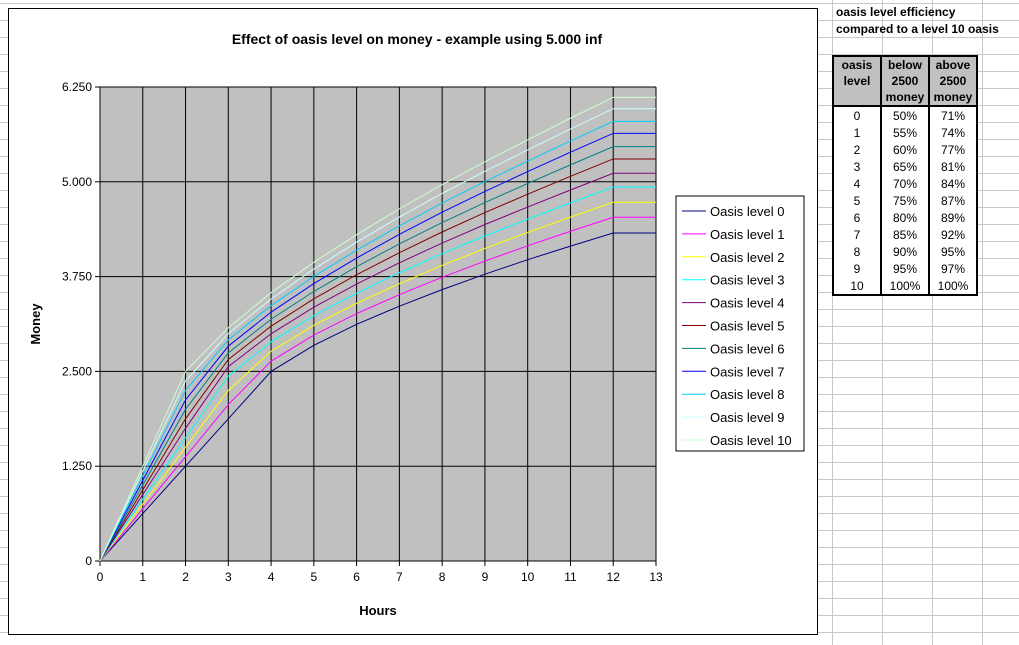 The image size is (1019, 645). I want to click on table-cell: 9, so click(857, 268).